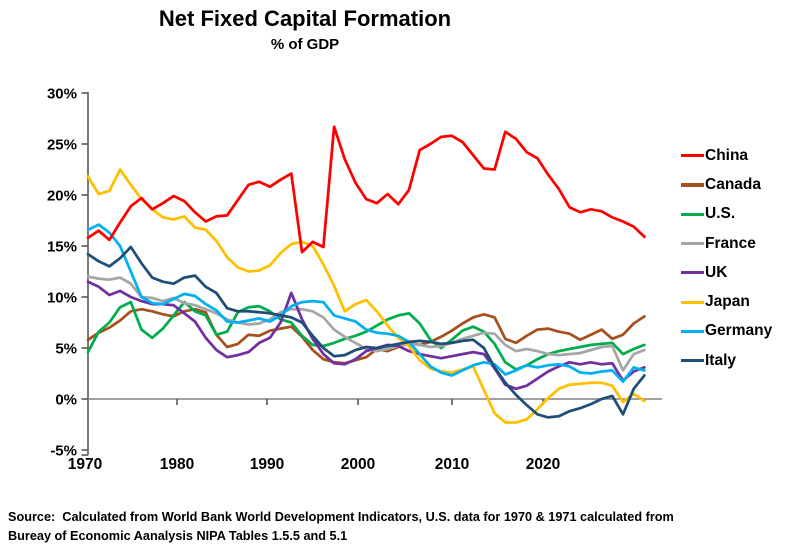  What do you see at coordinates (66, 400) in the screenshot?
I see `y-tick-label: 0%` at bounding box center [66, 400].